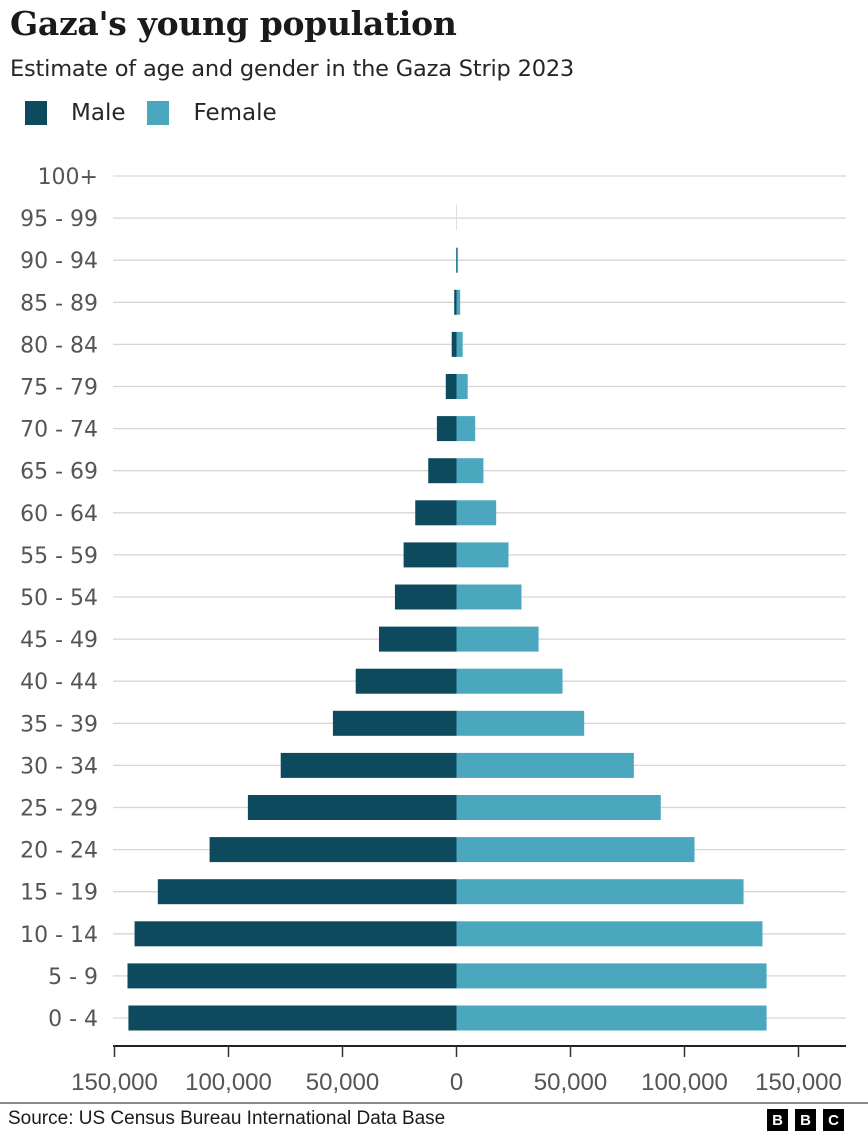 This screenshot has height=1137, width=868. I want to click on y-tick-label: 70 - 74, so click(59, 430).